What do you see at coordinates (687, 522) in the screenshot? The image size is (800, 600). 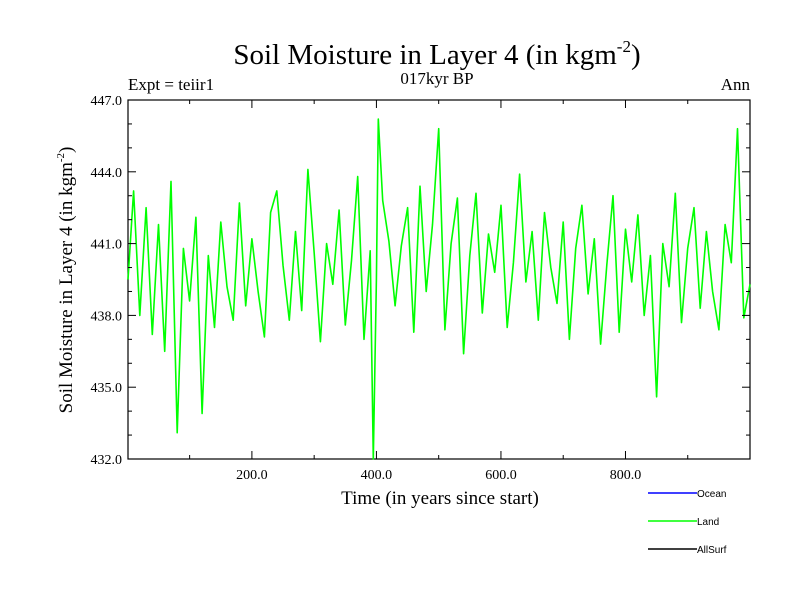 I see `legend: Ocean Land AllSurf` at bounding box center [687, 522].